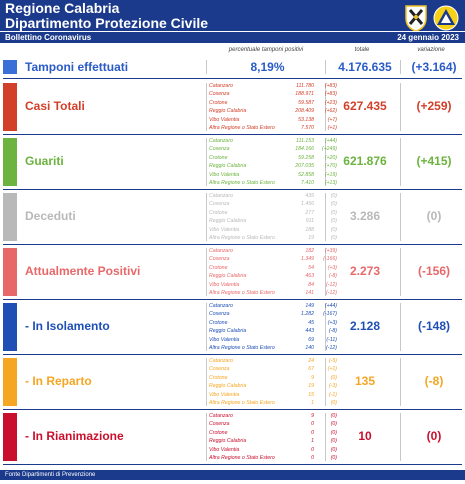 This screenshot has height=484, width=465. What do you see at coordinates (428, 37) in the screenshot?
I see `bulletin-date: 24 gennaio 2023` at bounding box center [428, 37].